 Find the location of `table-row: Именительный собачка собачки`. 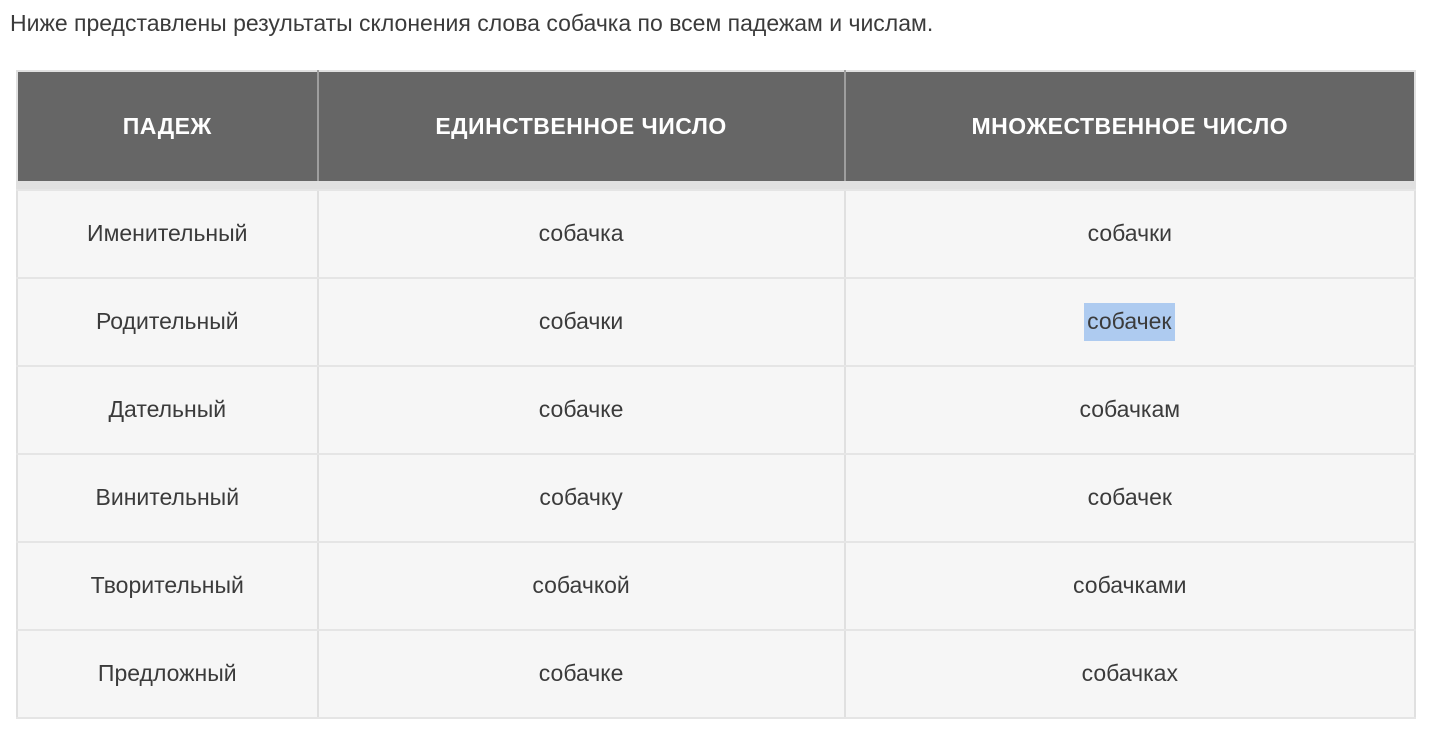

table-row: Именительный собачка собачки is located at coordinates (716, 233).